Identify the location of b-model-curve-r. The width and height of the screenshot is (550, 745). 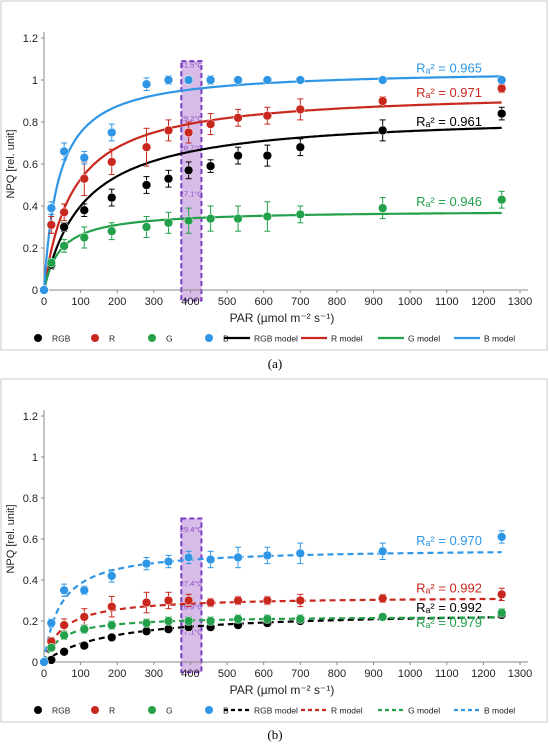
(272, 630).